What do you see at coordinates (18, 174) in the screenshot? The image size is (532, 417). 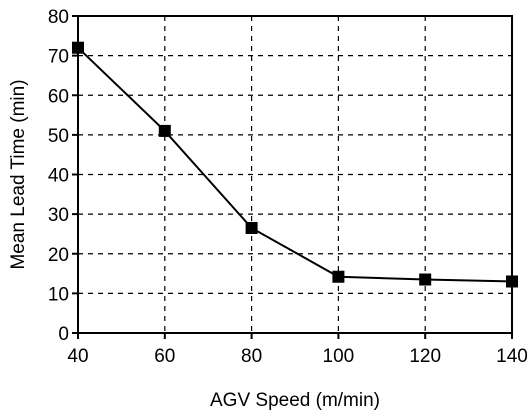 I see `y-axis-title: Mean Lead Time (min)` at bounding box center [18, 174].